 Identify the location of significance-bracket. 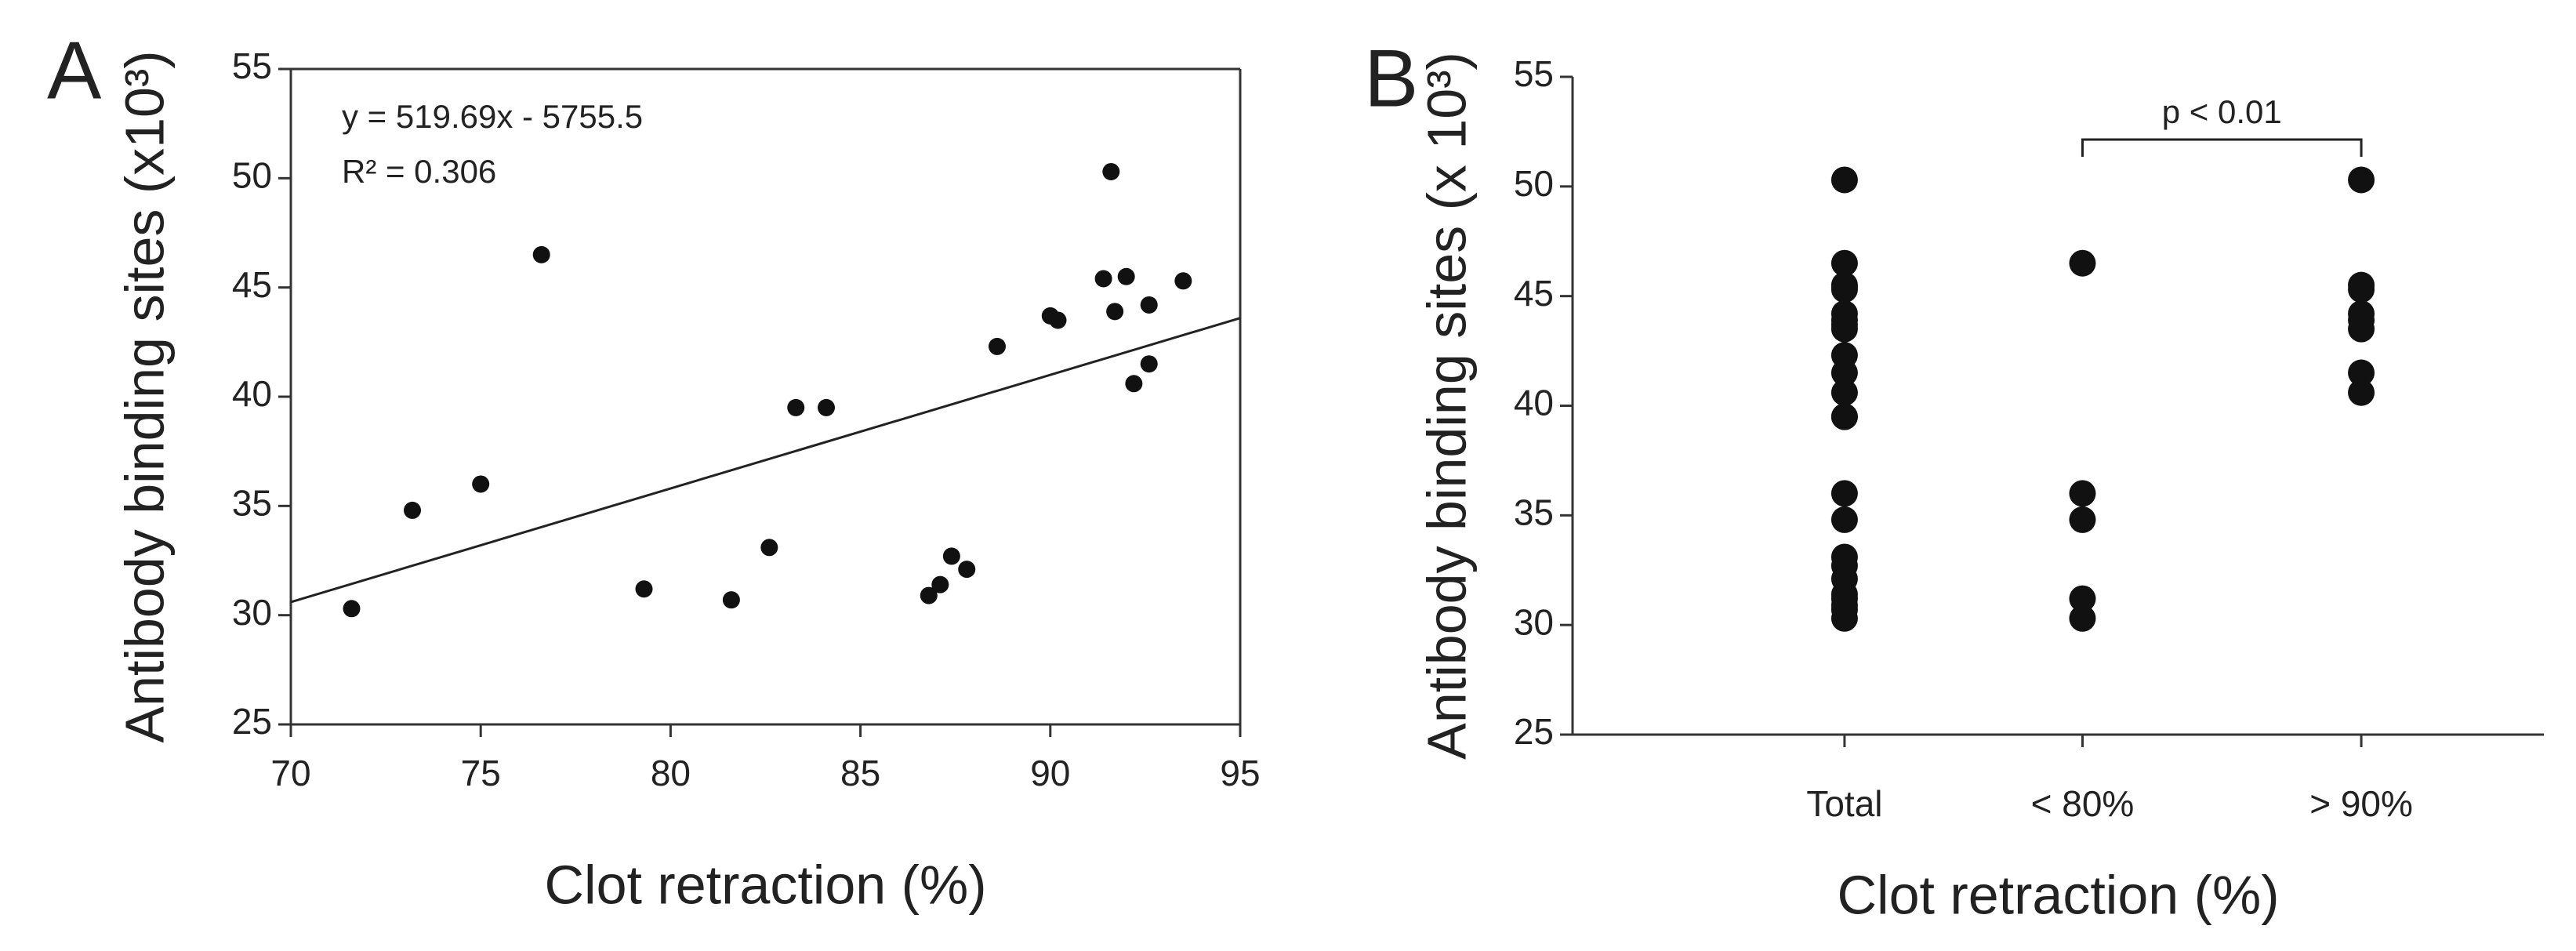
(2222, 147).